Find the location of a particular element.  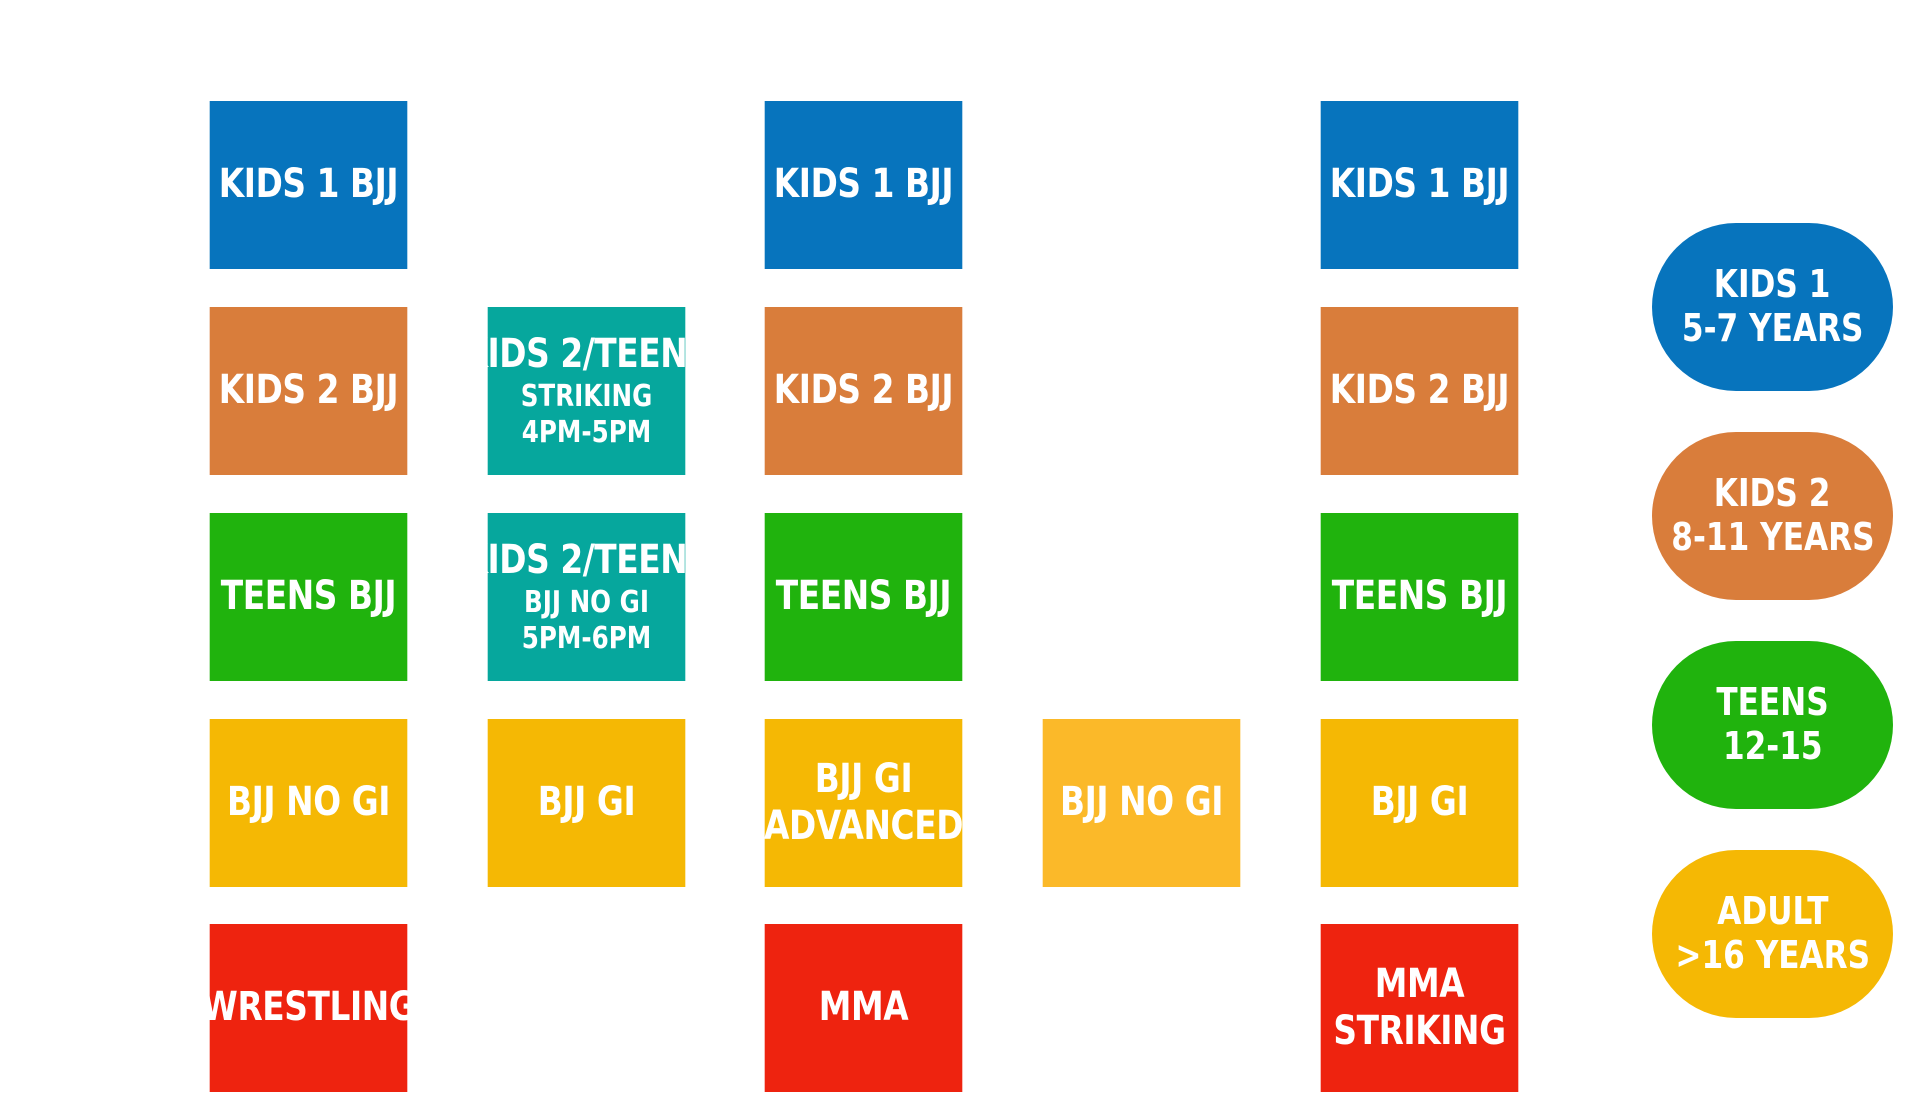

legend-age-range: 12-15 is located at coordinates (1772, 746).